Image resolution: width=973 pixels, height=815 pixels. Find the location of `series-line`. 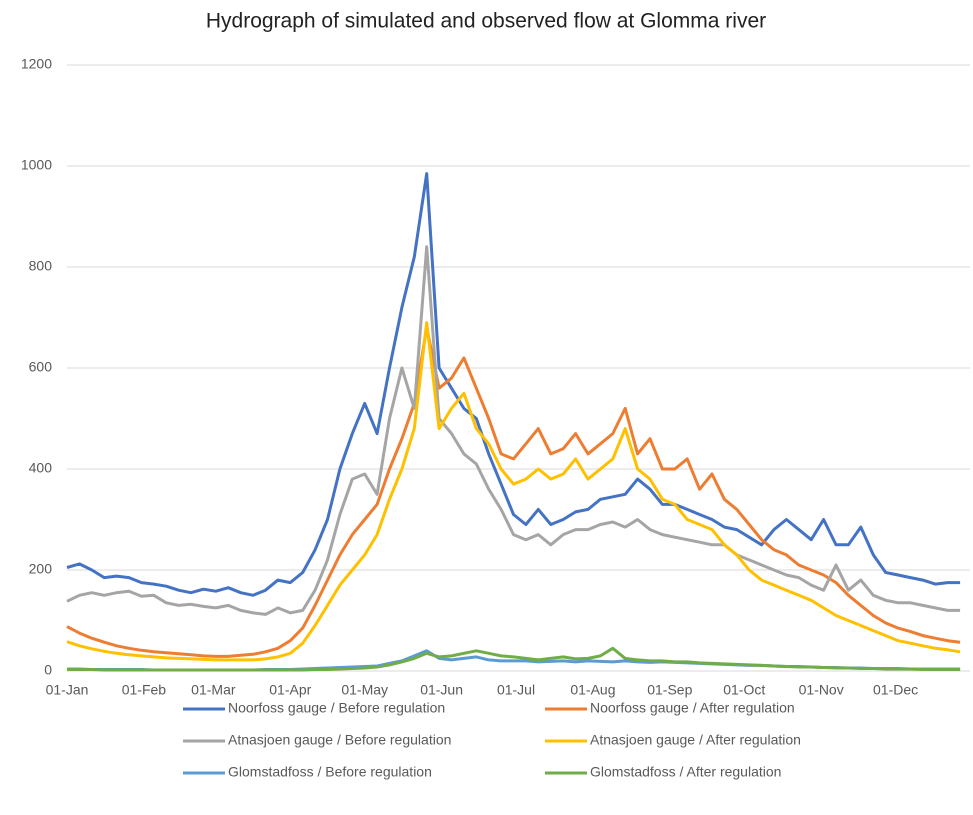

series-line is located at coordinates (514, 659).